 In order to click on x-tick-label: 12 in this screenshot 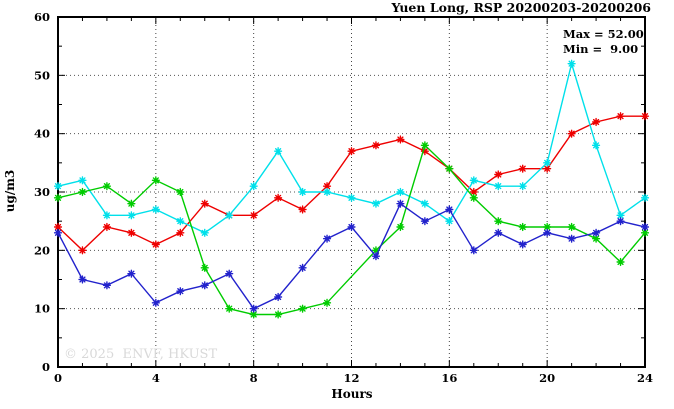, I will do `click(351, 378)`.